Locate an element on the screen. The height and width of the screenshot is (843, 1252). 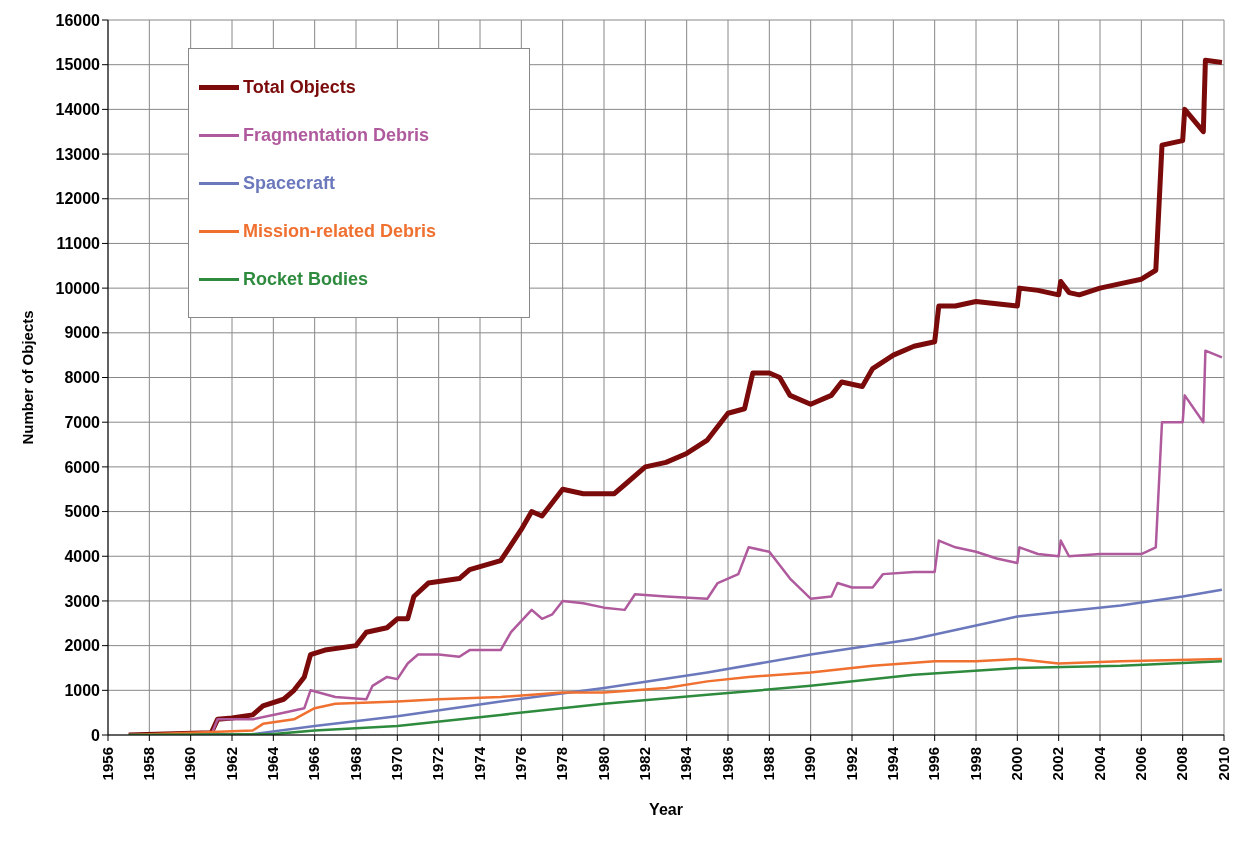
y-axis-title: Number of Objects is located at coordinates (28, 377).